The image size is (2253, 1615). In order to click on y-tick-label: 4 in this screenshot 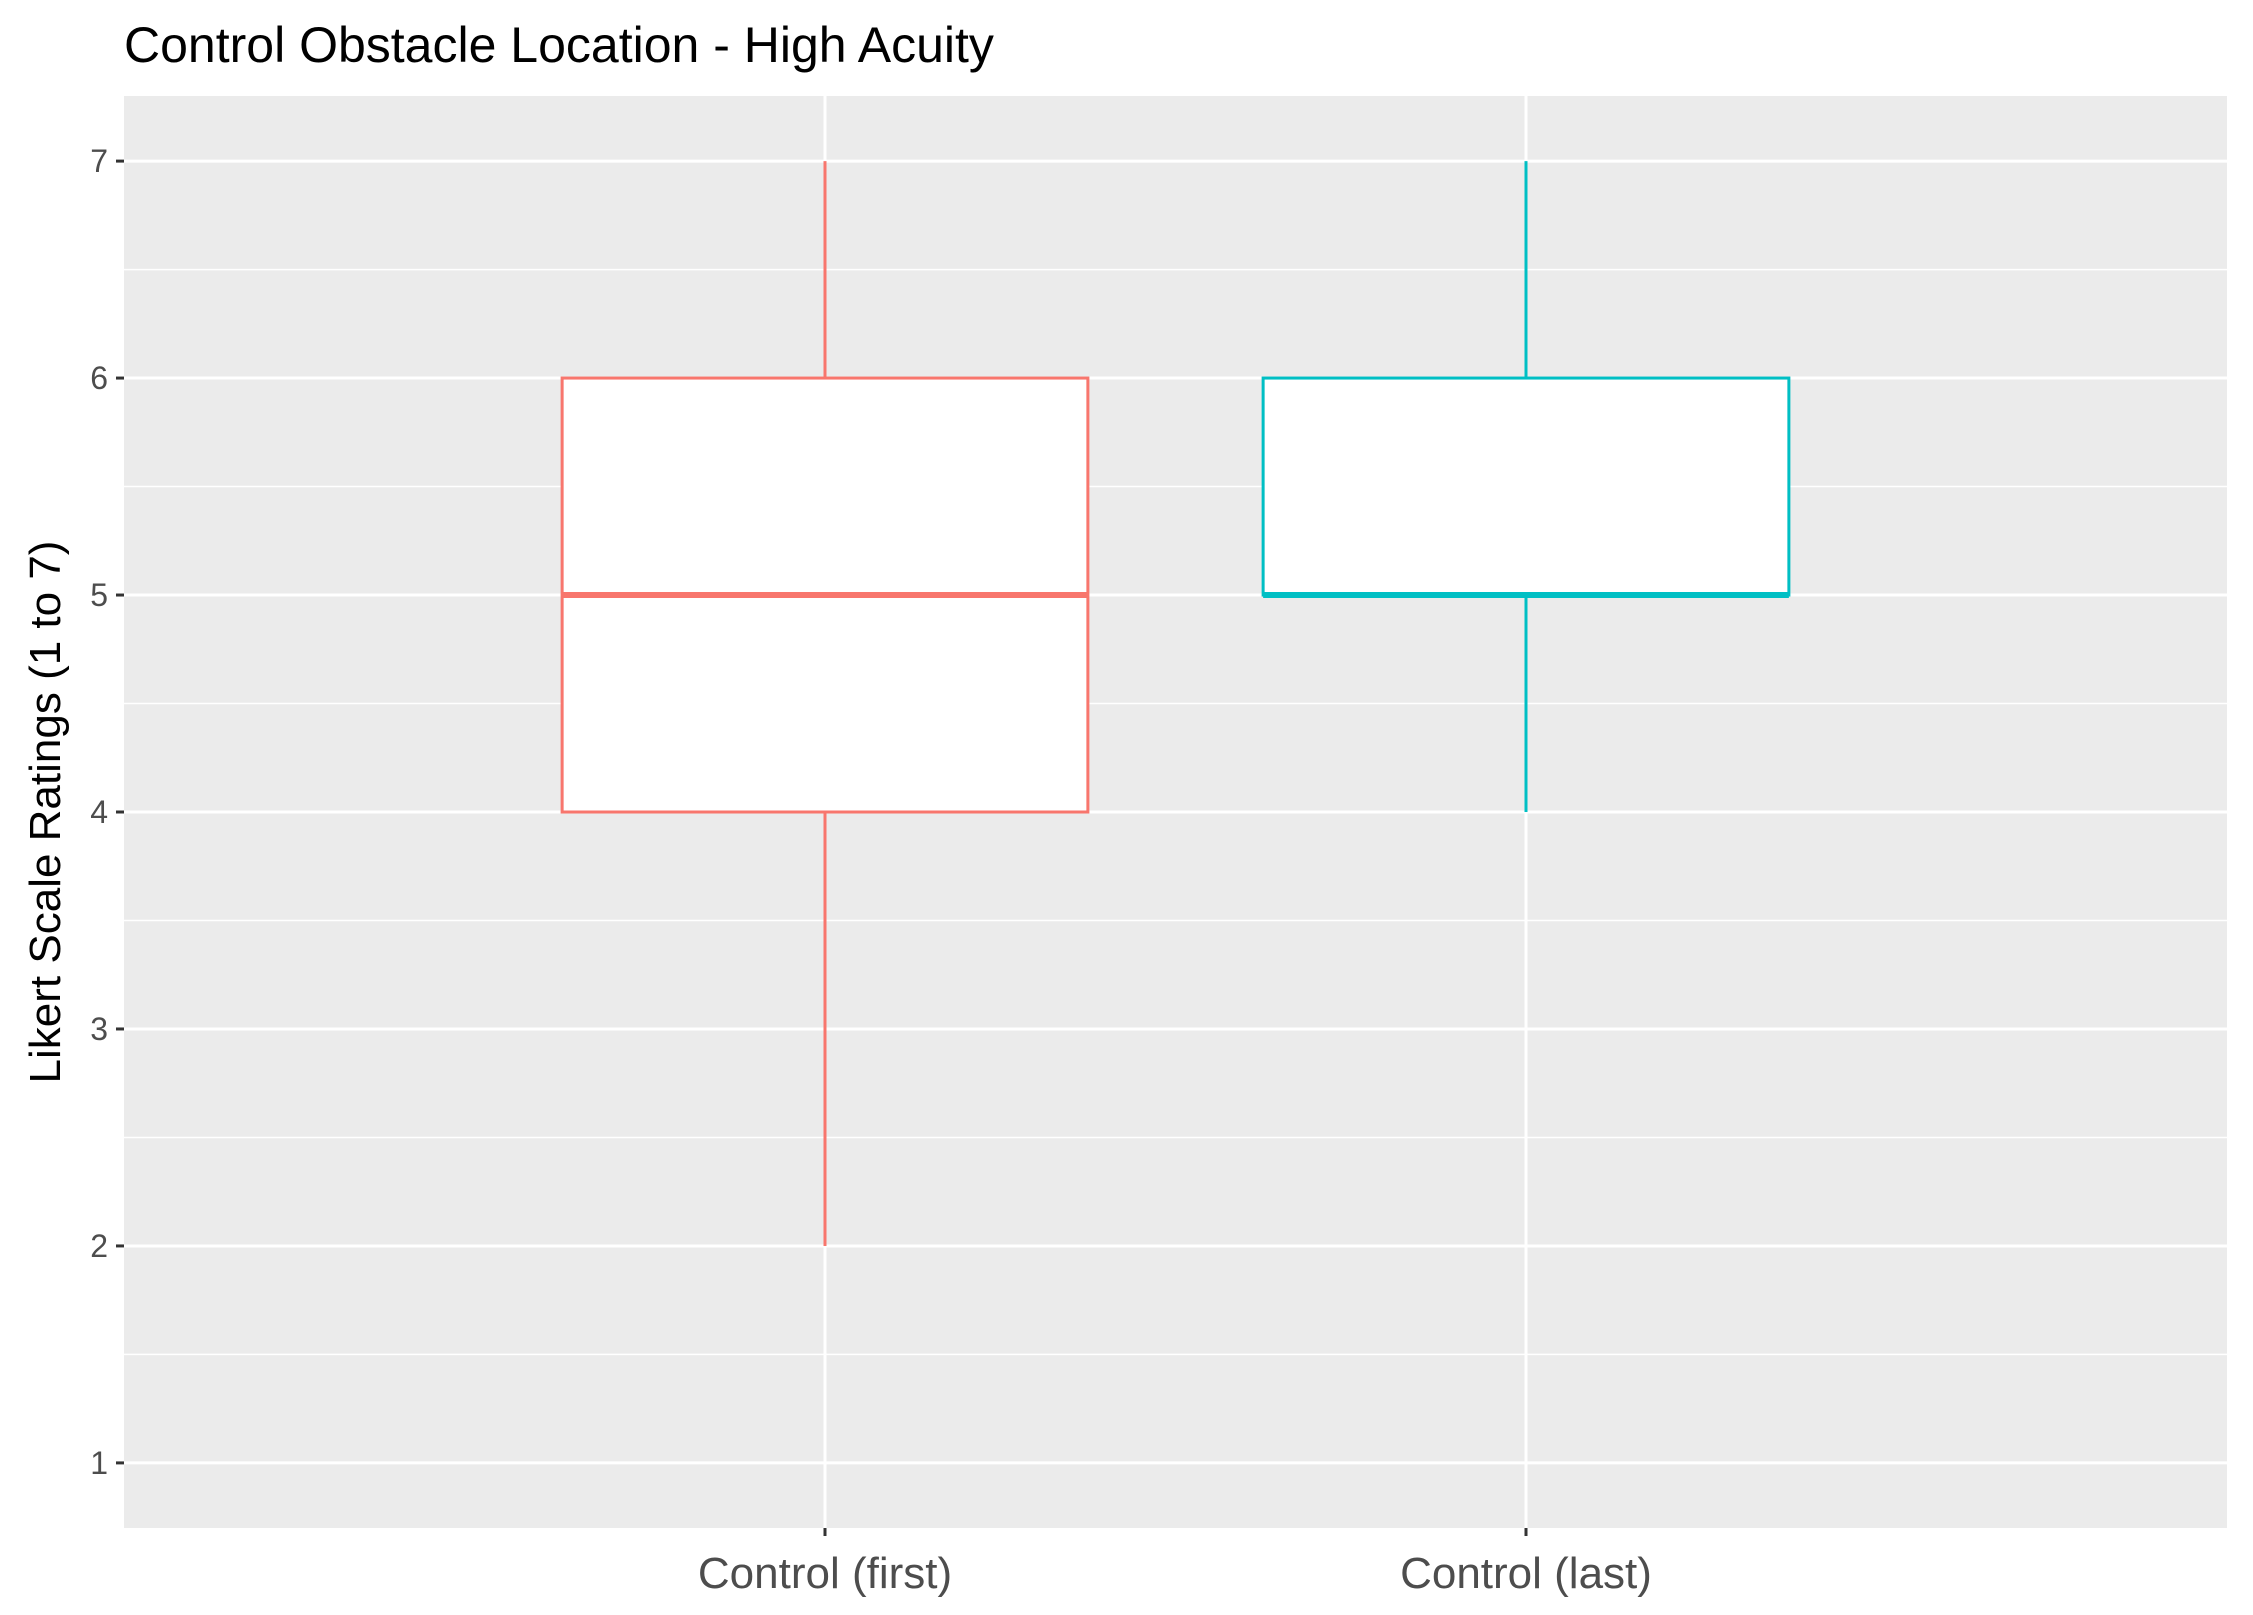, I will do `click(99, 812)`.